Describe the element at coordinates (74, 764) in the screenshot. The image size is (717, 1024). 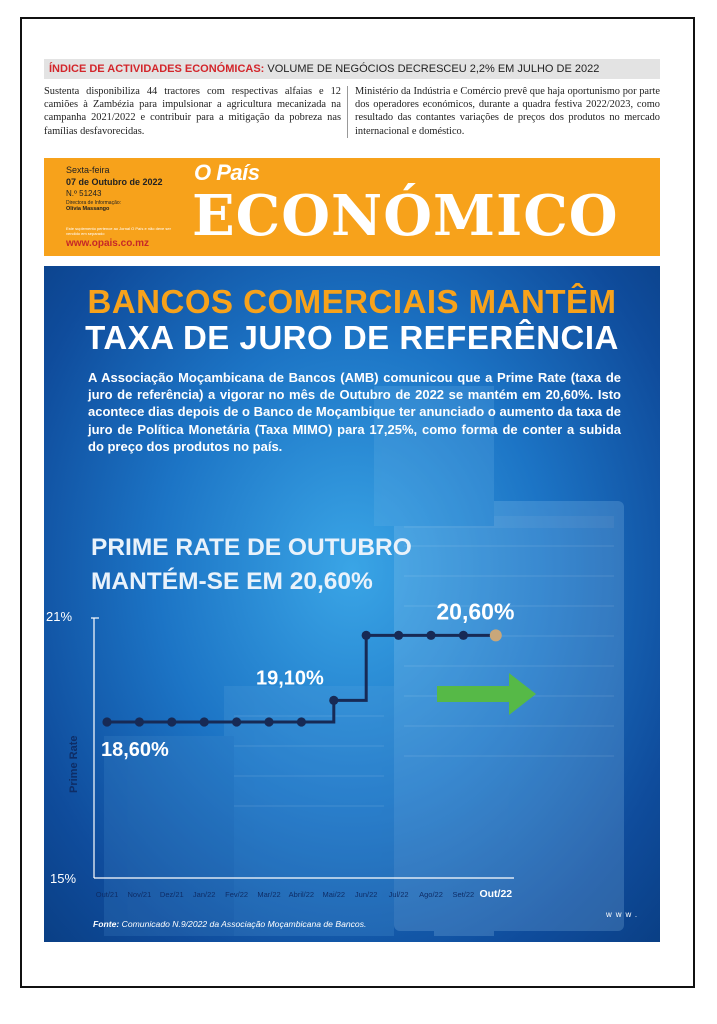
I see `y-axis-label: Prime Rate` at that location.